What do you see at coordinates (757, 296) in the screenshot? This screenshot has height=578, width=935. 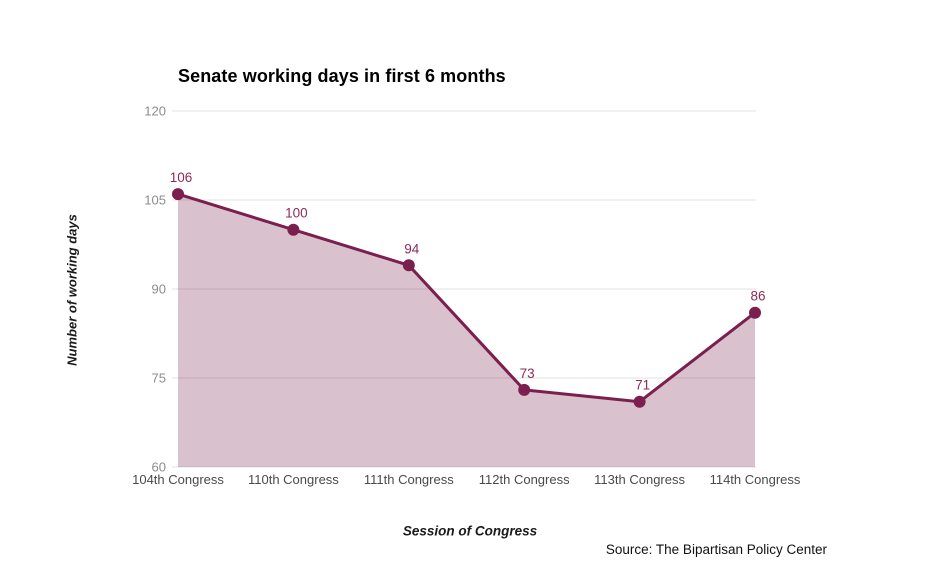 I see `data-value-label: 86` at bounding box center [757, 296].